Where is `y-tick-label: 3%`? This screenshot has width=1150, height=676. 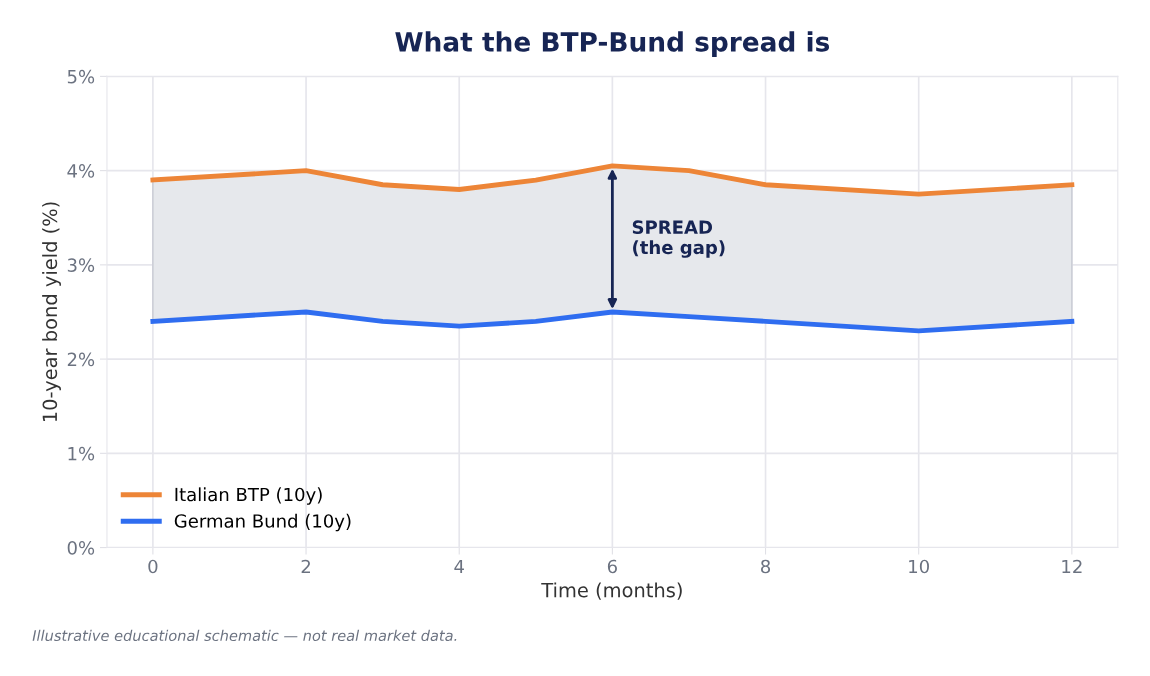 y-tick-label: 3% is located at coordinates (81, 265).